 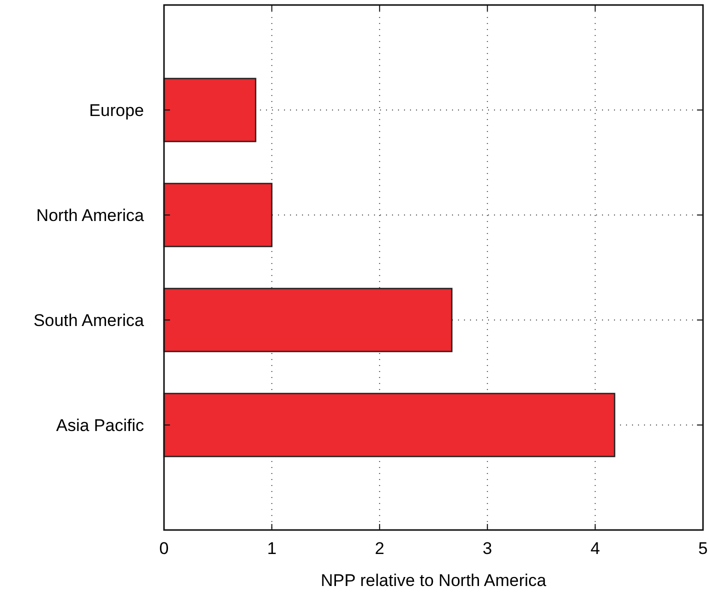 I want to click on y-tick-label: Asia Pacific, so click(x=100, y=425).